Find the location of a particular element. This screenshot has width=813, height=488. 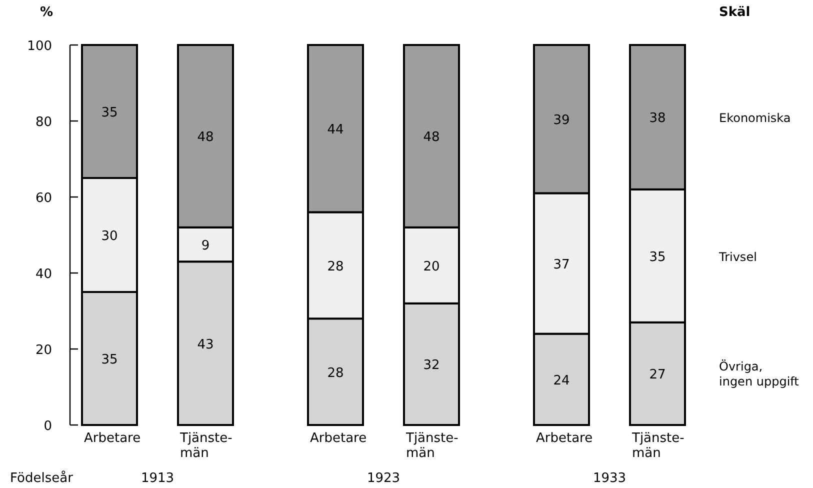

y-tick-label: 40 is located at coordinates (43, 274).